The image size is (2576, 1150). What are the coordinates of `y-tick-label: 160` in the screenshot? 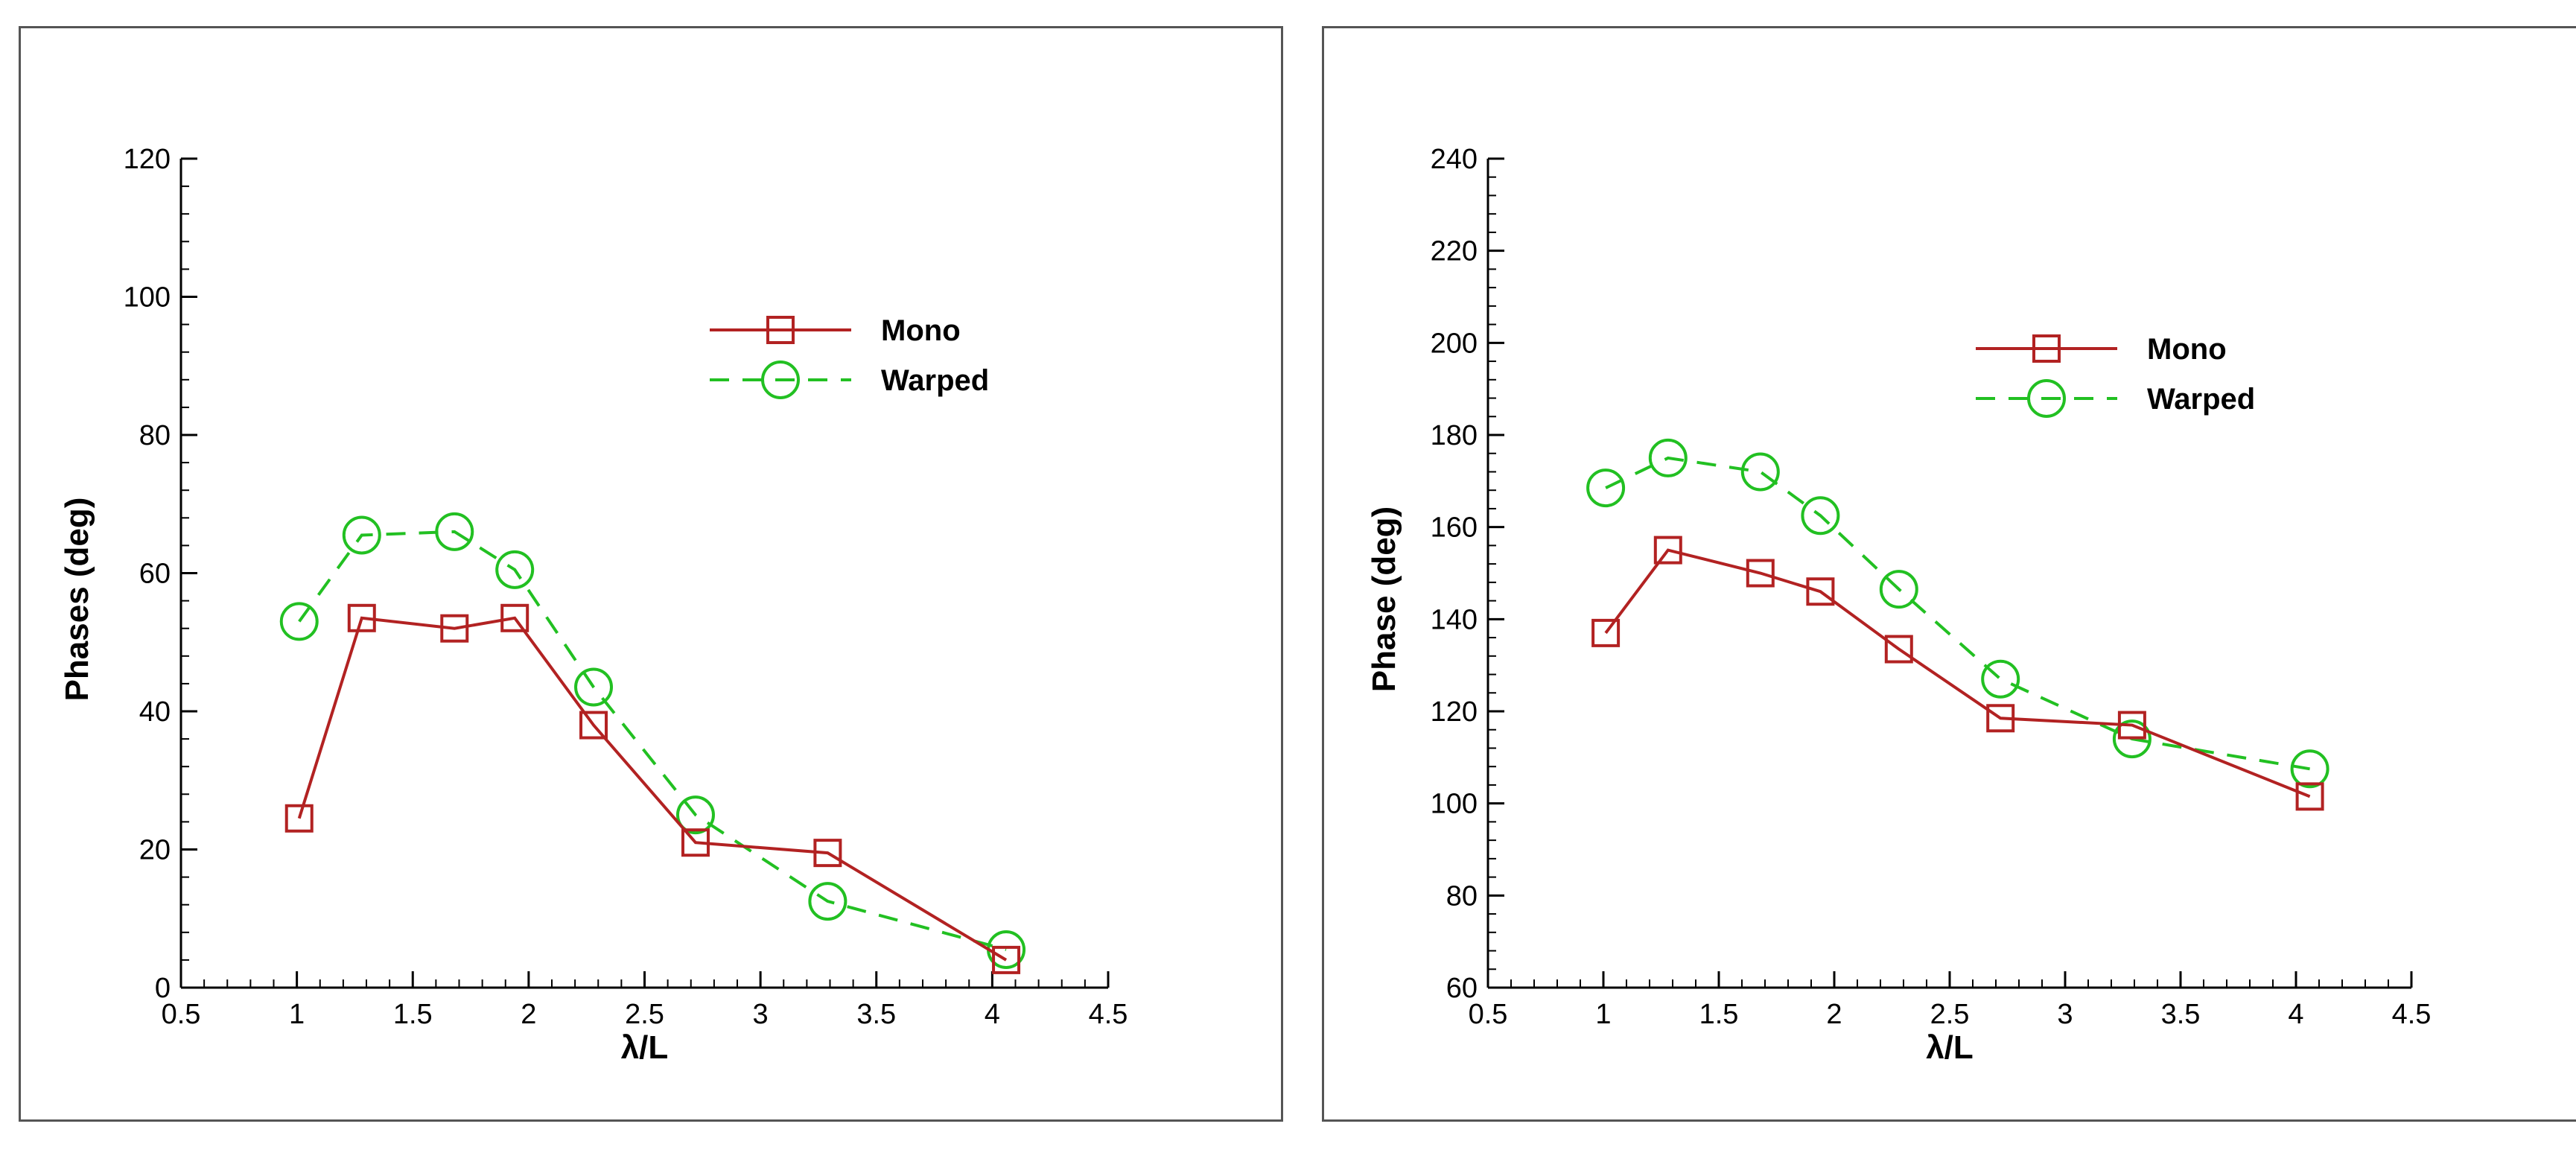 It's located at (1454, 528).